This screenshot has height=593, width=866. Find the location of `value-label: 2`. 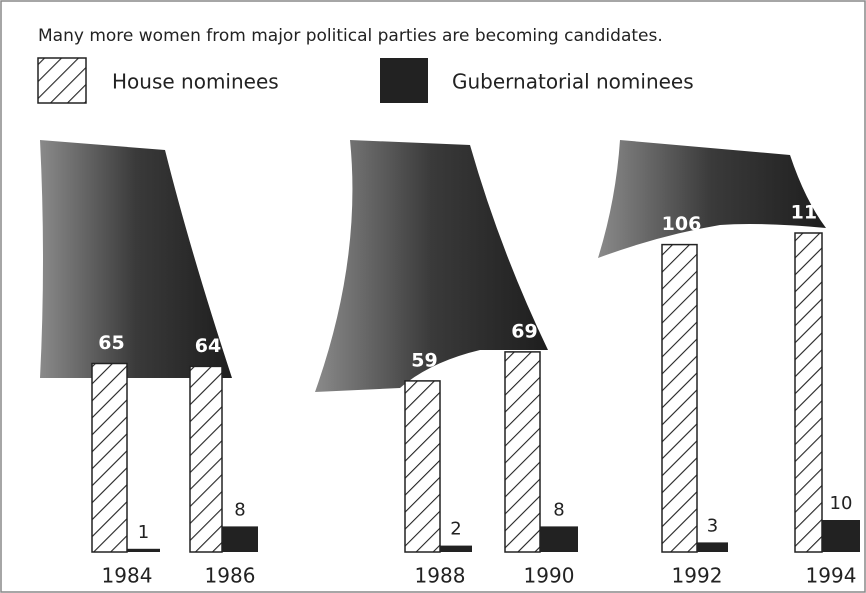

value-label: 2 is located at coordinates (455, 529).